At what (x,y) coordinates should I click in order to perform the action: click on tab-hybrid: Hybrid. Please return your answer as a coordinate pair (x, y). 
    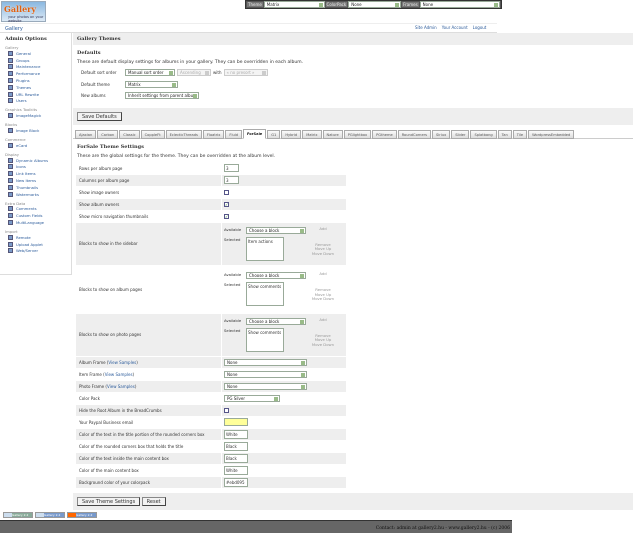
    Looking at the image, I should click on (291, 134).